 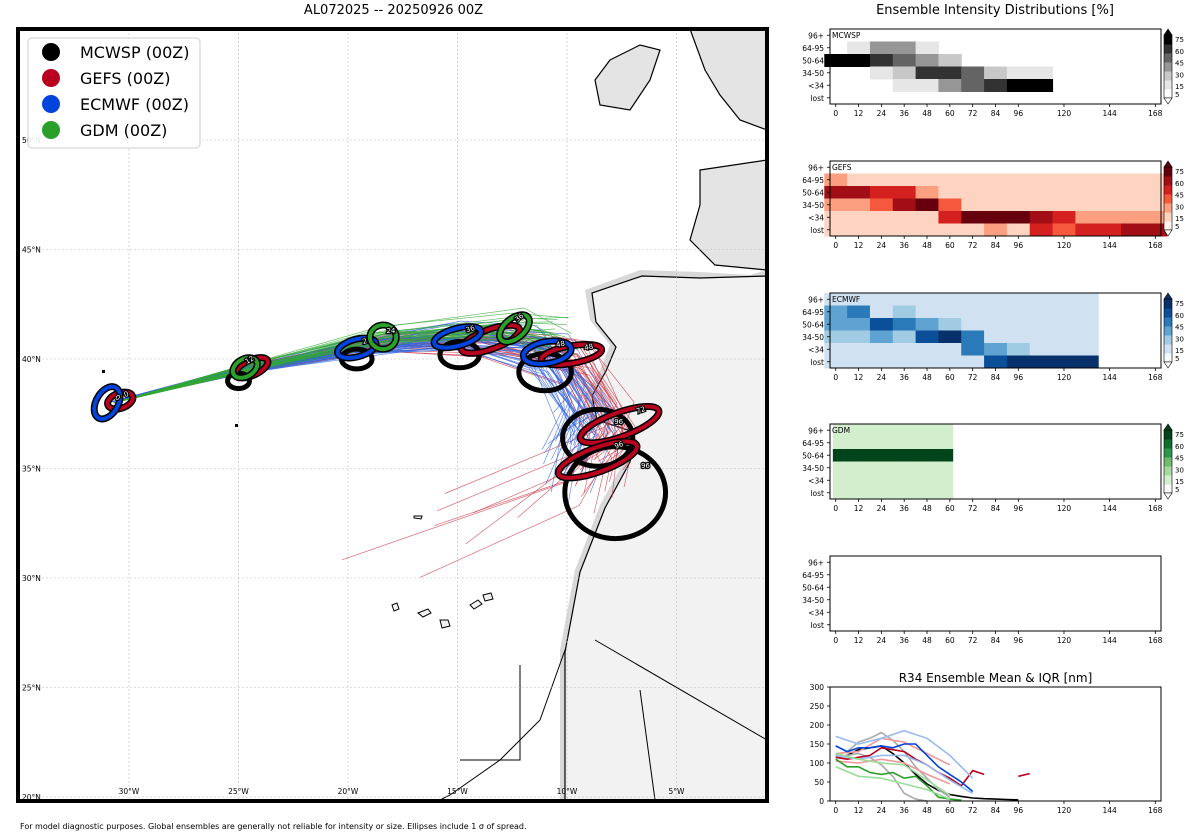 What do you see at coordinates (1109, 640) in the screenshot?
I see `hour-tick-label: 144` at bounding box center [1109, 640].